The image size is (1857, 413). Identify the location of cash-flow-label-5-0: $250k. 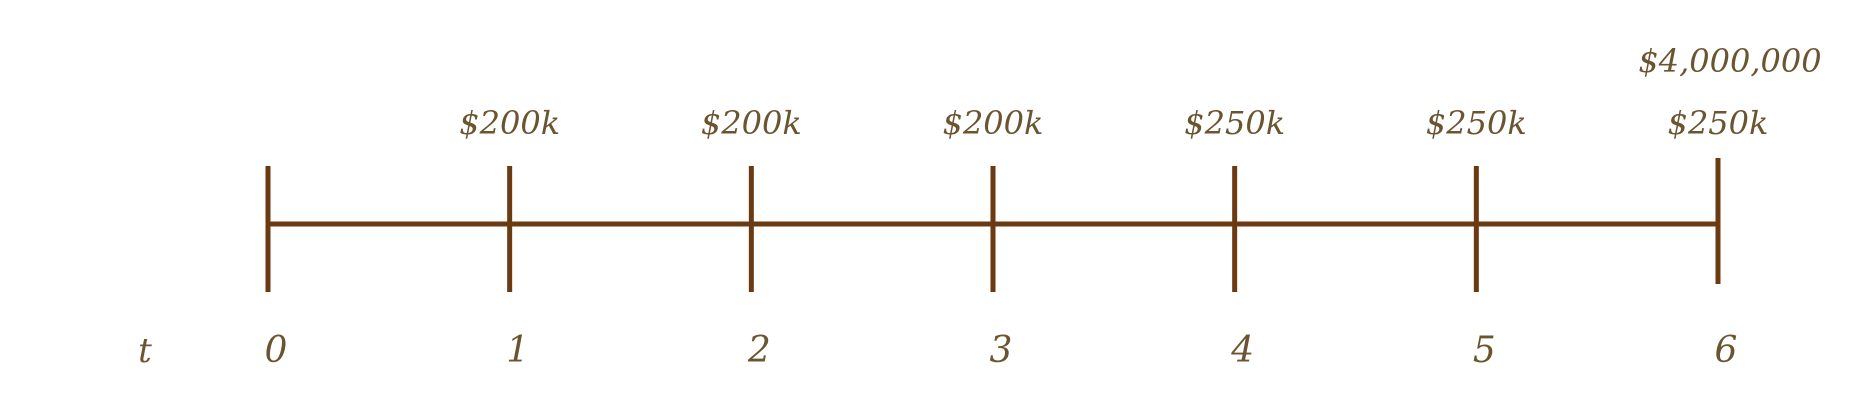
(1476, 123).